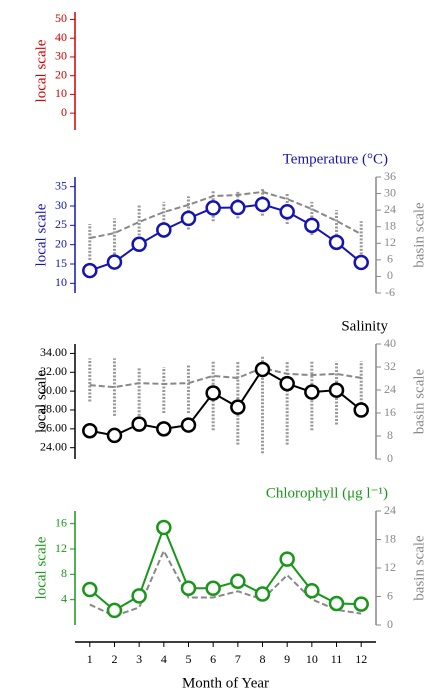 This screenshot has height=700, width=438. Describe the element at coordinates (213, 659) in the screenshot. I see `x-tick-label: 6` at that location.